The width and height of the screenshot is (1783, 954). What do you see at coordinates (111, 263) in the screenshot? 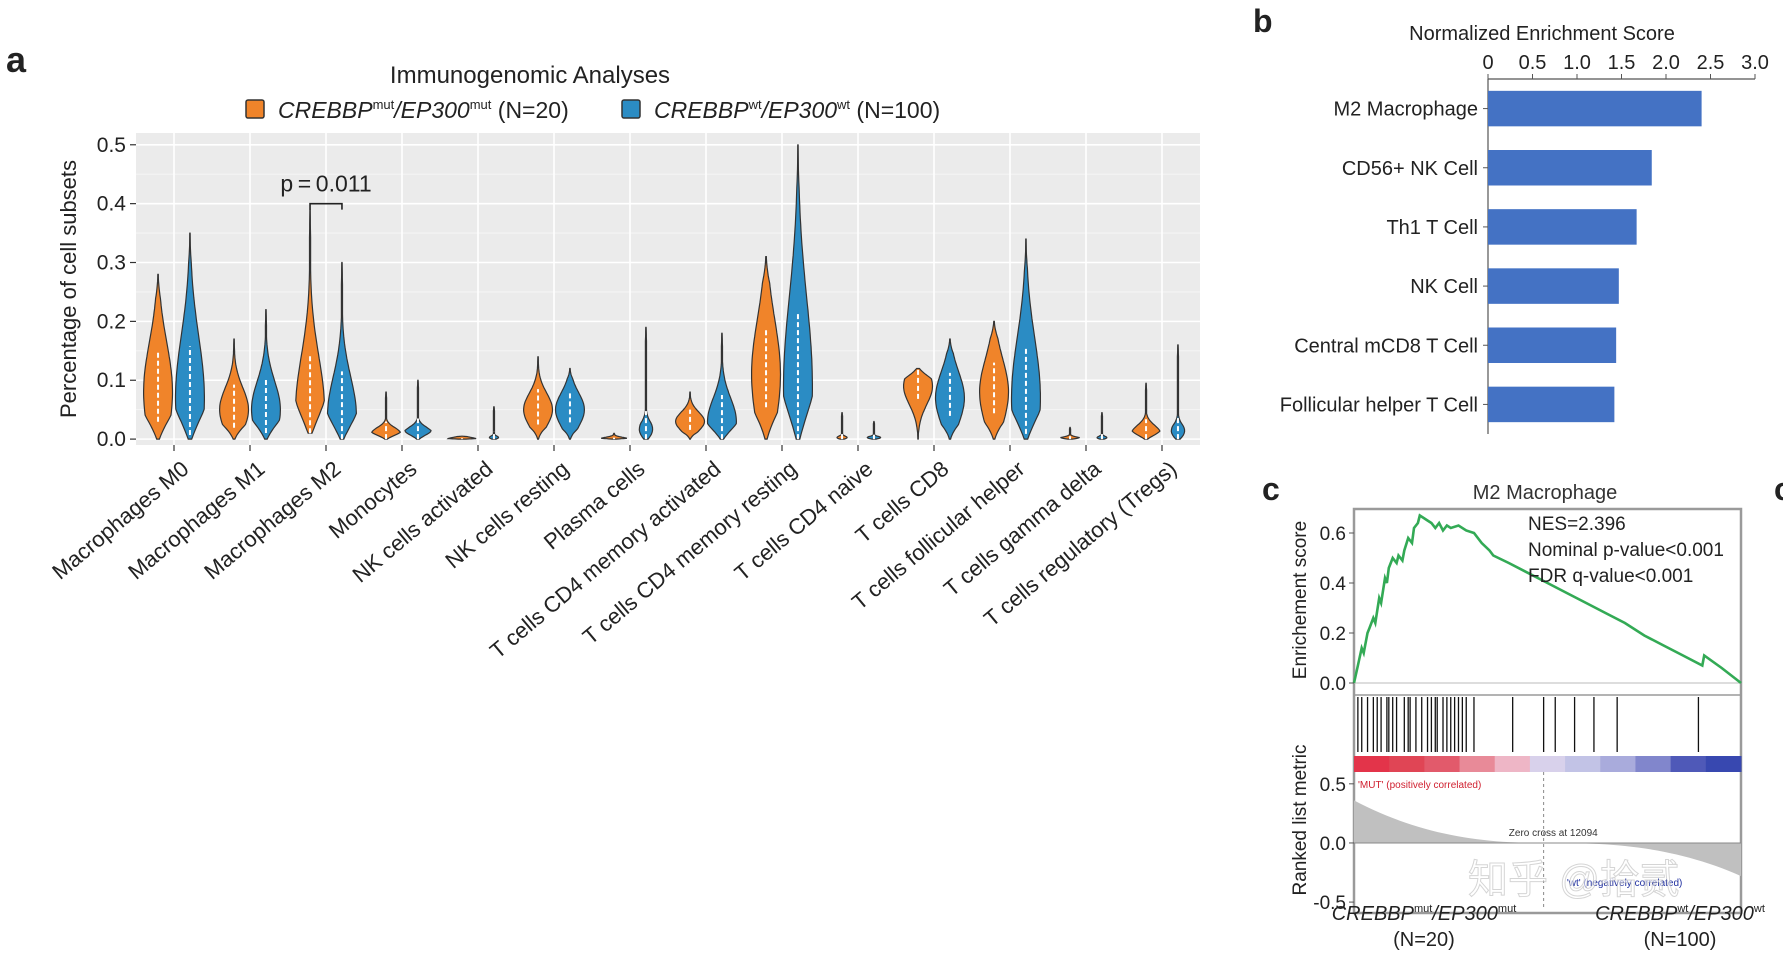
I see `y-tick-label: 0.3` at bounding box center [111, 263].